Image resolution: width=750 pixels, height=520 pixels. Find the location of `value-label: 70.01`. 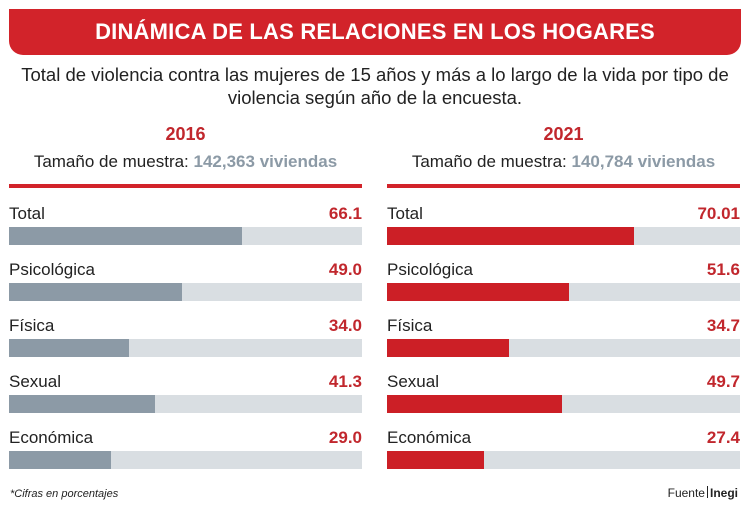

value-label: 70.01 is located at coordinates (718, 213).